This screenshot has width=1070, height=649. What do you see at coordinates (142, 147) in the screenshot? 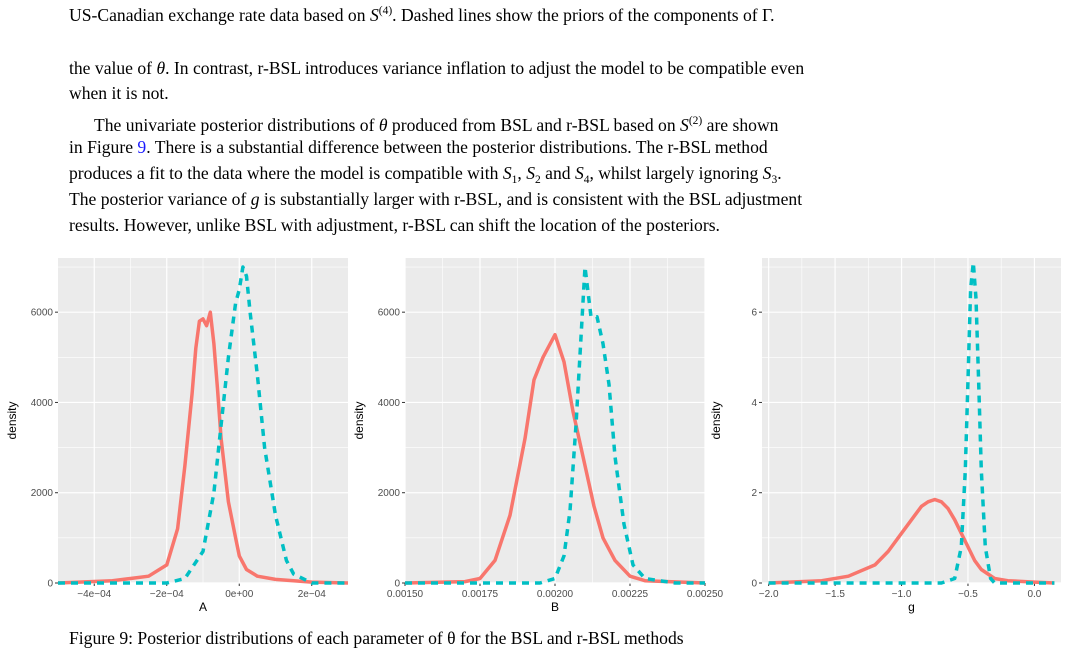
I see `figure-9-link: 9` at bounding box center [142, 147].